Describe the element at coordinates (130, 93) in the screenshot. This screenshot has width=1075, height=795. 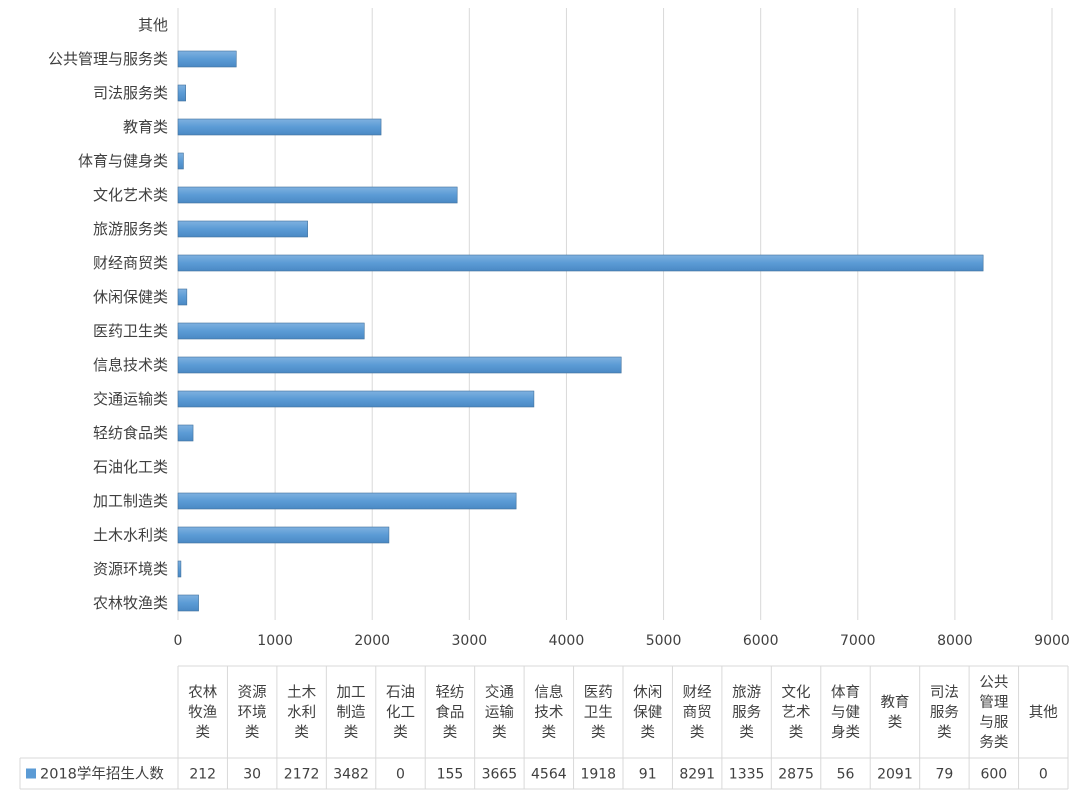
I see `category-label: 司法服务类` at that location.